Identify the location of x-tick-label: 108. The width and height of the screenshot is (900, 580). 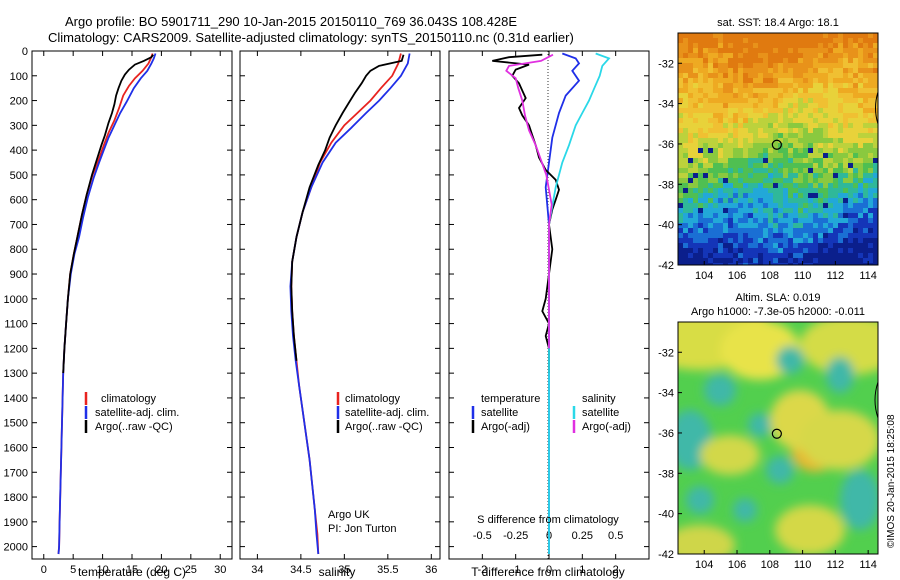
(770, 565).